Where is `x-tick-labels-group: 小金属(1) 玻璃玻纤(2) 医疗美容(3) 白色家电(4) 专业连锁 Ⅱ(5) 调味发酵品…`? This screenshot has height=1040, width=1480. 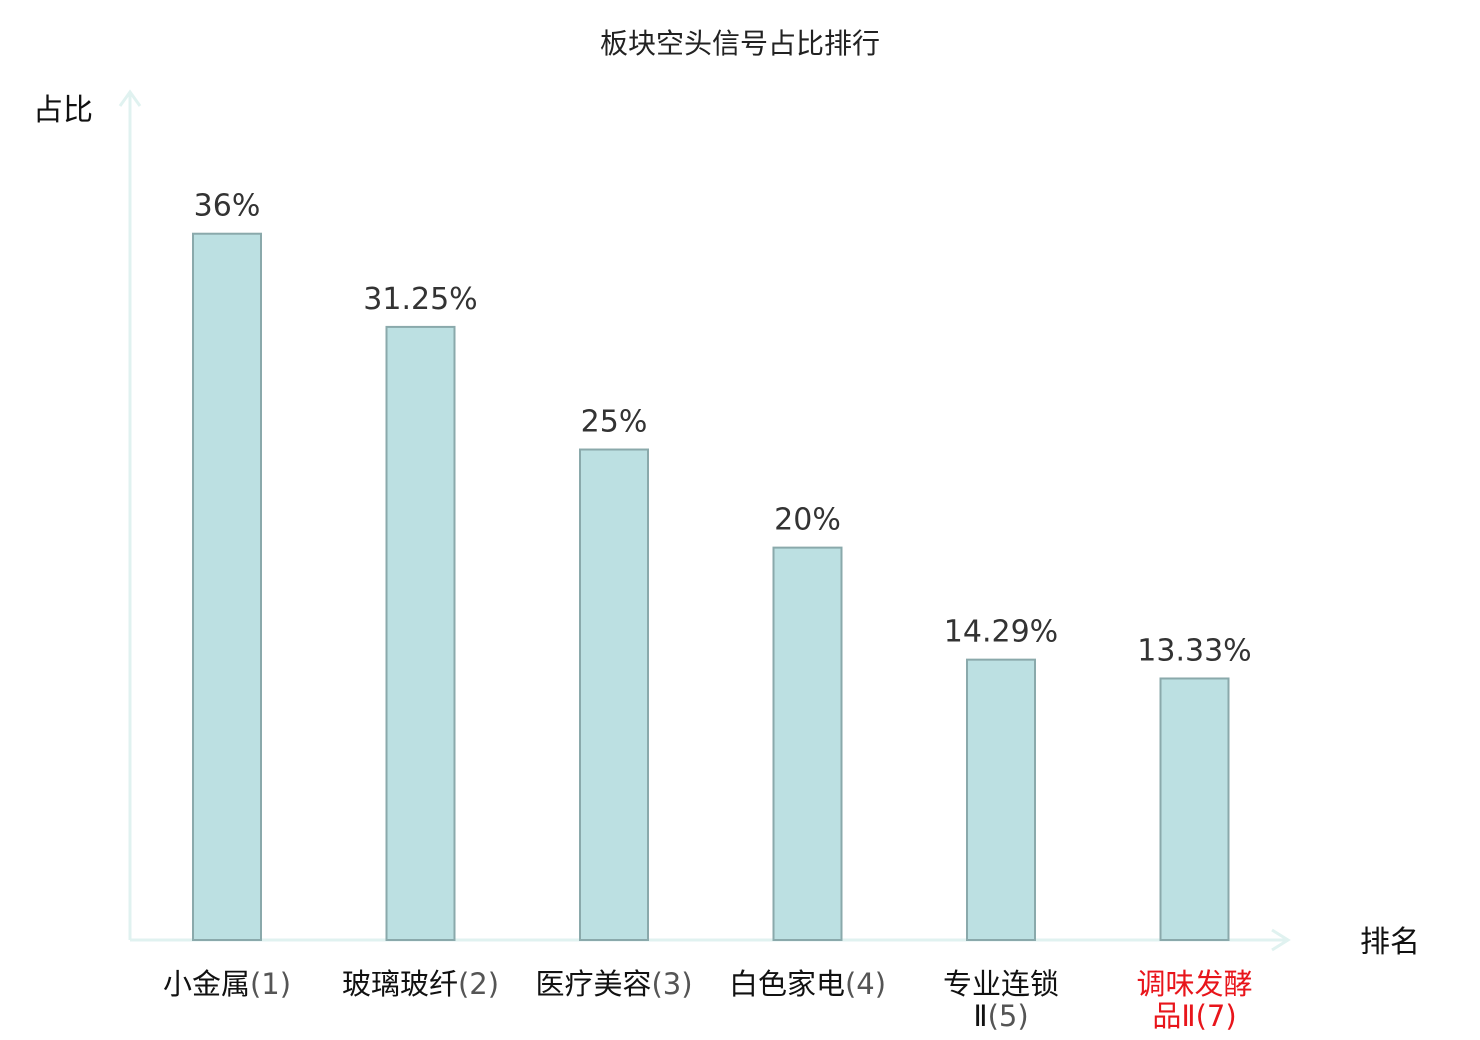
x-tick-labels-group: 小金属(1) 玻璃玻纤(2) 医疗美容(3) 白色家电(4) 专业连锁 Ⅱ(5) 调味发酵品… is located at coordinates (708, 1000).